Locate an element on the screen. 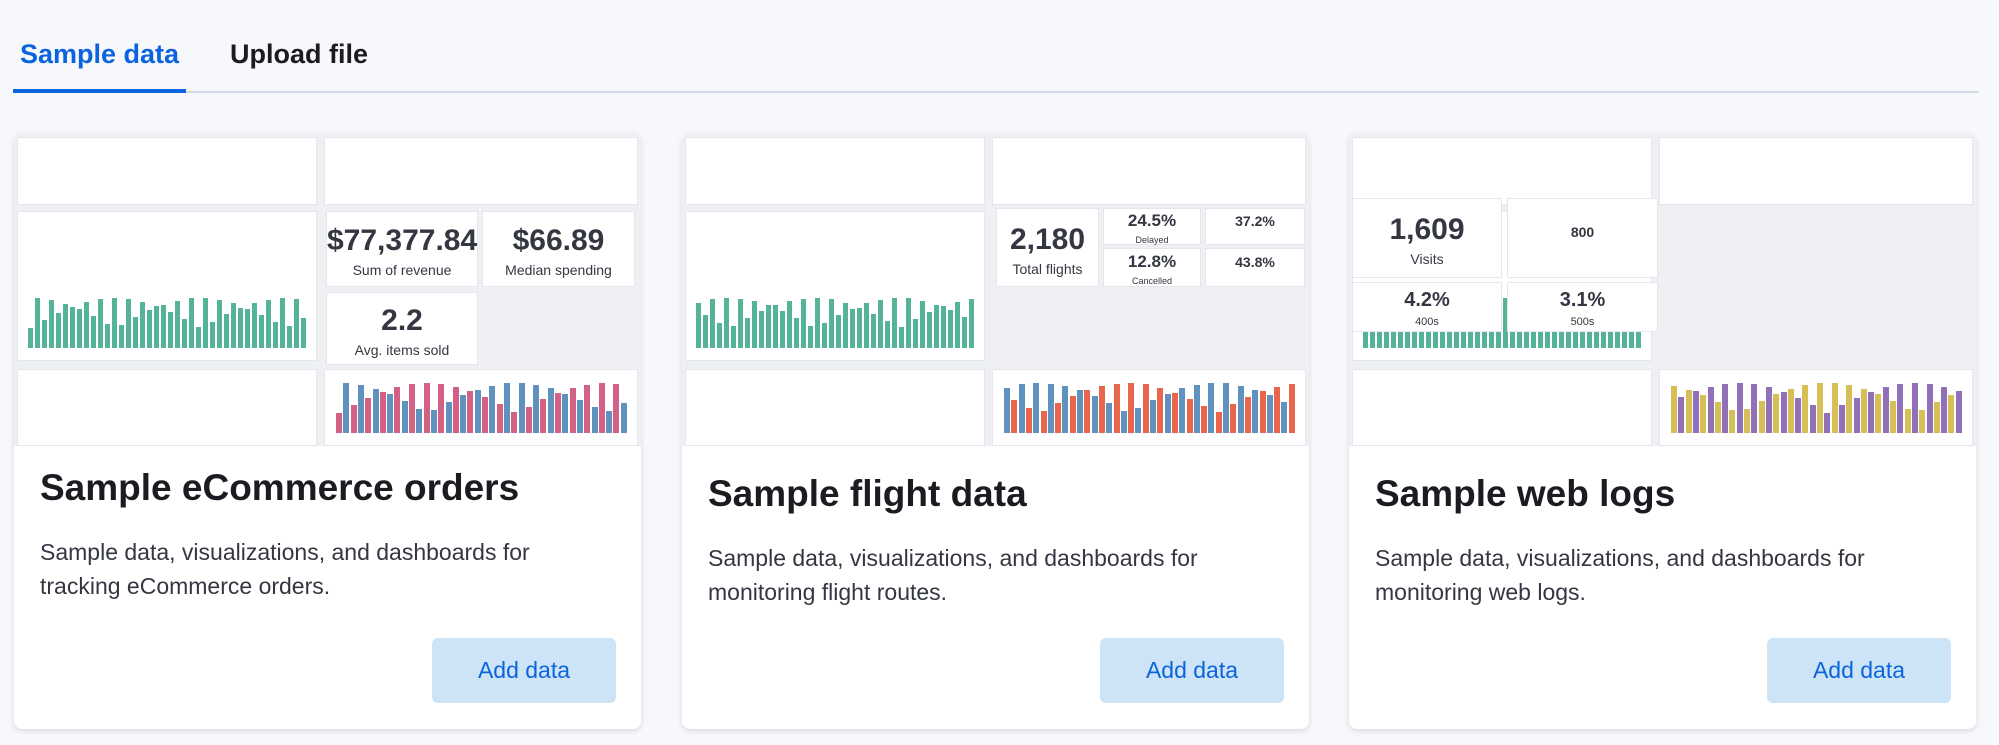 The image size is (1999, 745). metric-panel: 800 is located at coordinates (1582, 238).